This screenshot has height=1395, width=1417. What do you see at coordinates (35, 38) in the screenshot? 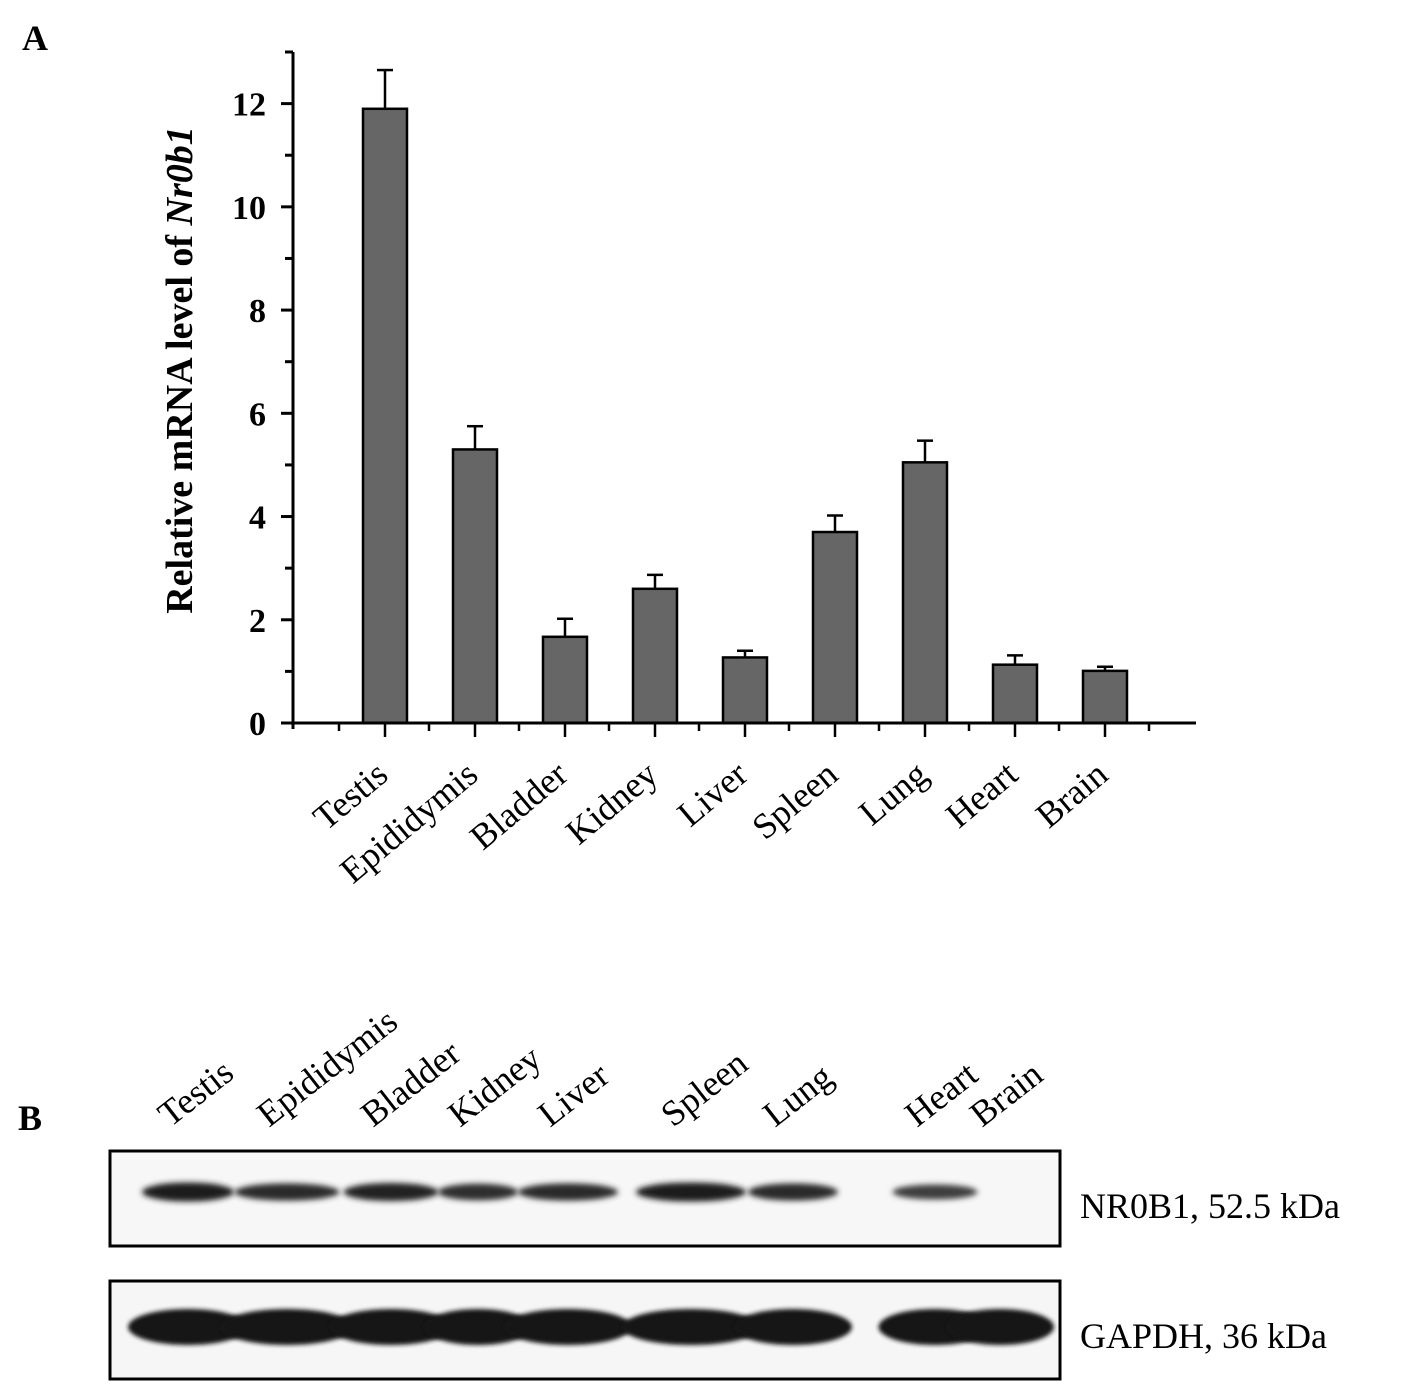
I see `panel-a-letter: A` at bounding box center [35, 38].